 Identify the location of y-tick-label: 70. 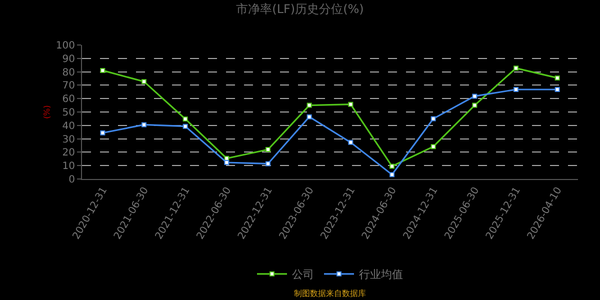
(68, 86).